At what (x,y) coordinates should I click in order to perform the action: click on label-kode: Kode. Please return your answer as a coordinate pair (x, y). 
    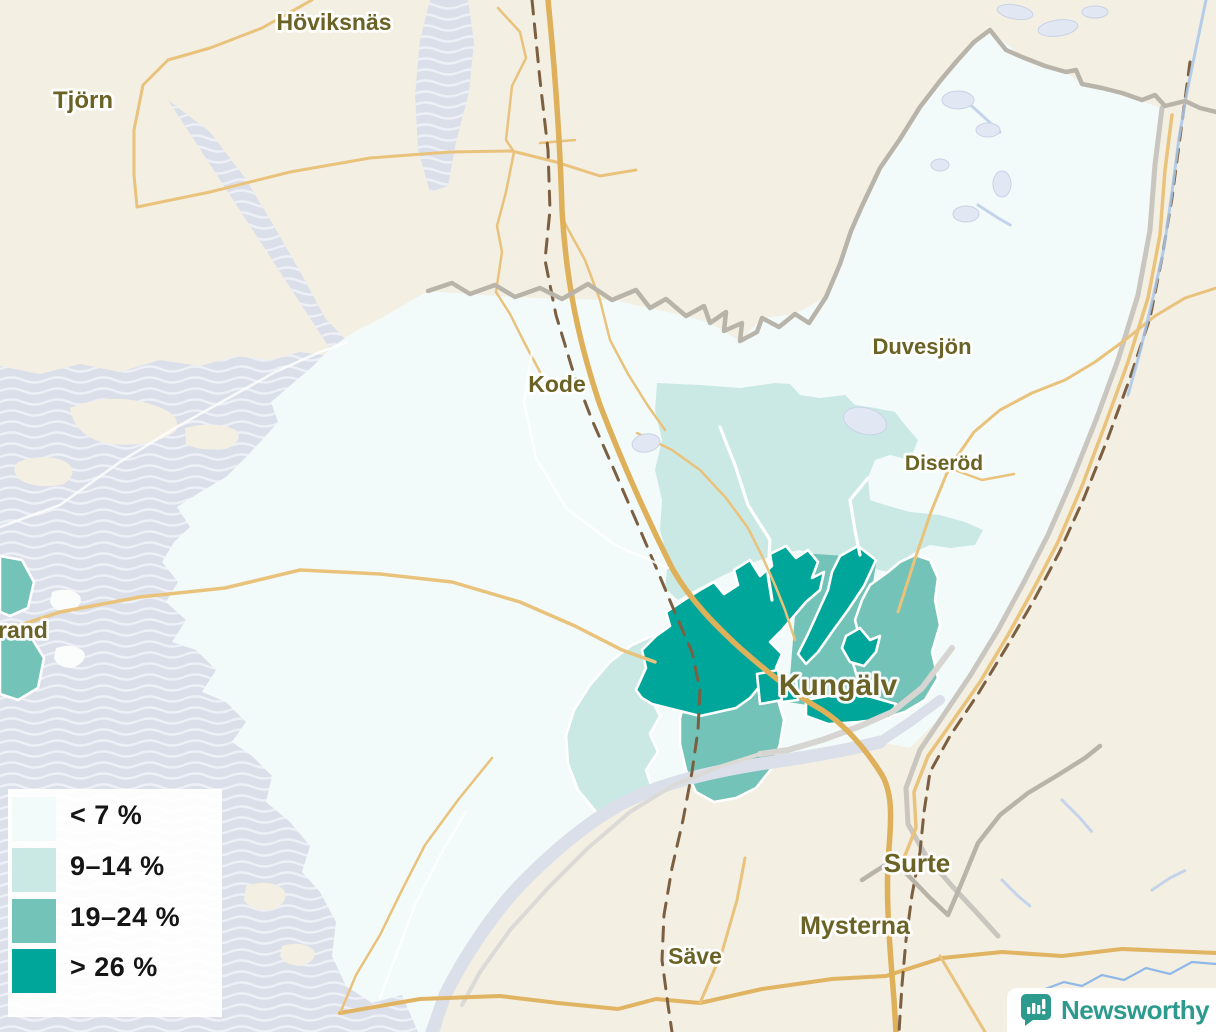
    Looking at the image, I should click on (557, 384).